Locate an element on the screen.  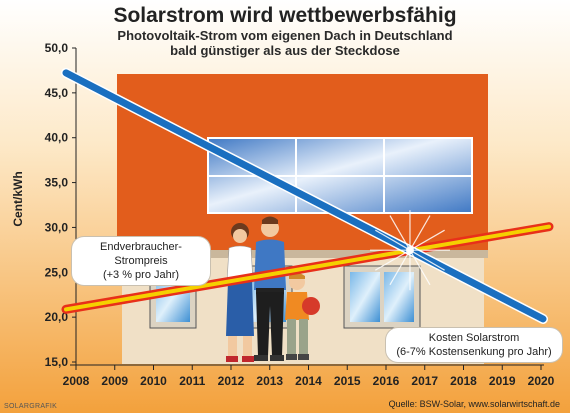
y-tick-label: 50,0 is located at coordinates (57, 48).